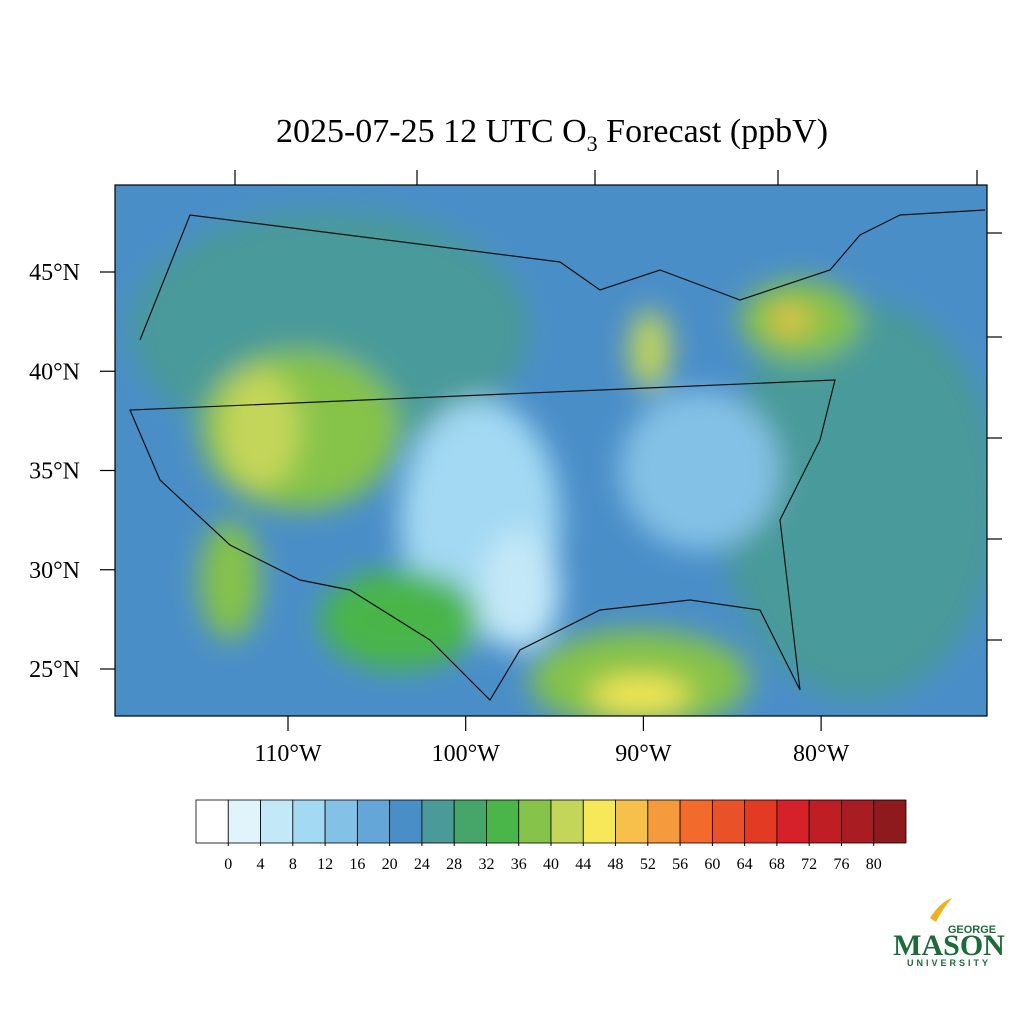 The width and height of the screenshot is (1024, 1024). What do you see at coordinates (54, 273) in the screenshot?
I see `lat-label: 45°N` at bounding box center [54, 273].